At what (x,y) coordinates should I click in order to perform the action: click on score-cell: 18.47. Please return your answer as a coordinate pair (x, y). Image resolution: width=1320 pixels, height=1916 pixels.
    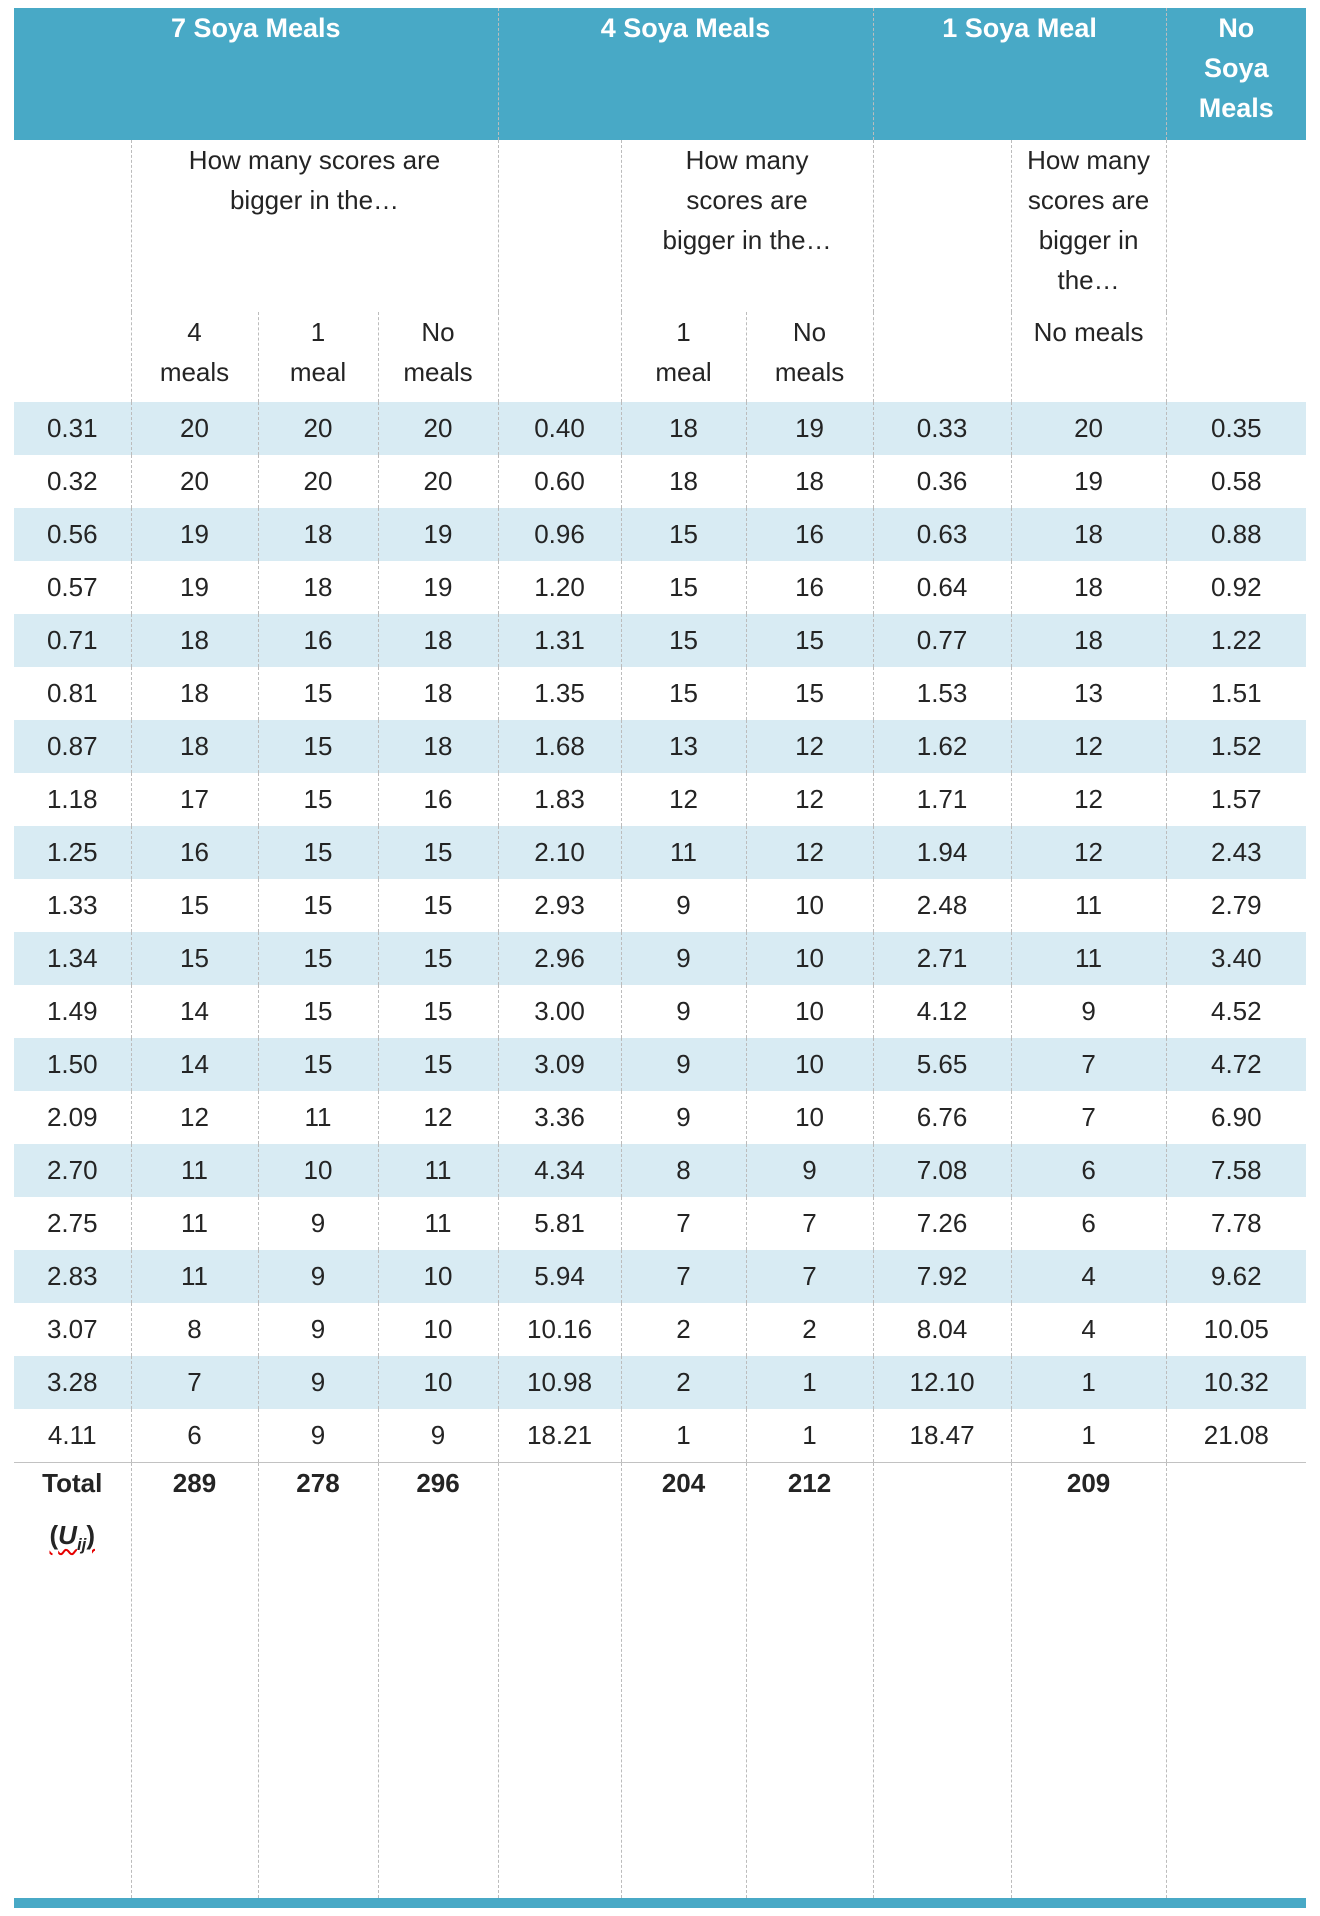
    Looking at the image, I should click on (942, 1435).